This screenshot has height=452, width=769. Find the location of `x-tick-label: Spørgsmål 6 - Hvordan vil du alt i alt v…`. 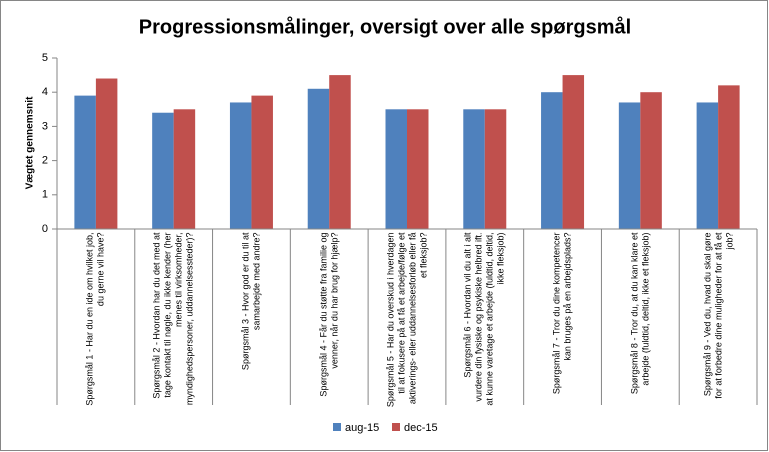

x-tick-label: Spørgsmål 6 - Hvordan vil du alt i alt v… is located at coordinates (484, 319).